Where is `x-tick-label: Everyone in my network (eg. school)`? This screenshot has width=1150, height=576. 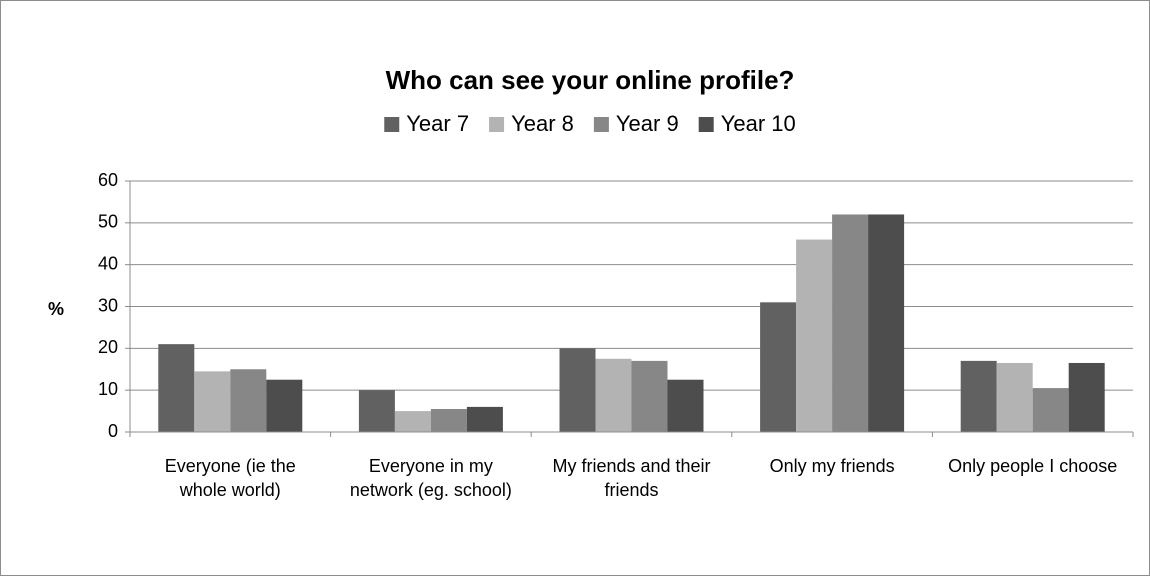 x-tick-label: Everyone in my network (eg. school) is located at coordinates (430, 478).